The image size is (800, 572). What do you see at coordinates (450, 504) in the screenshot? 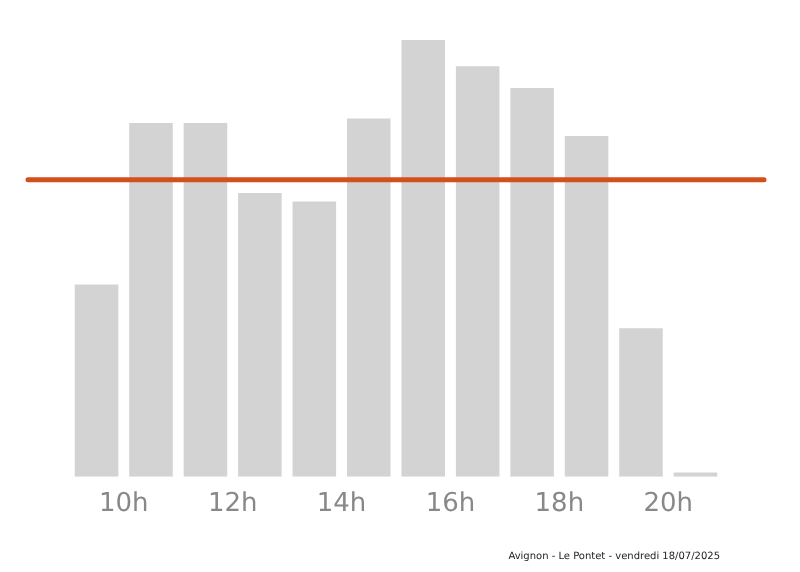
I see `x-tick-label: 16h` at bounding box center [450, 504].